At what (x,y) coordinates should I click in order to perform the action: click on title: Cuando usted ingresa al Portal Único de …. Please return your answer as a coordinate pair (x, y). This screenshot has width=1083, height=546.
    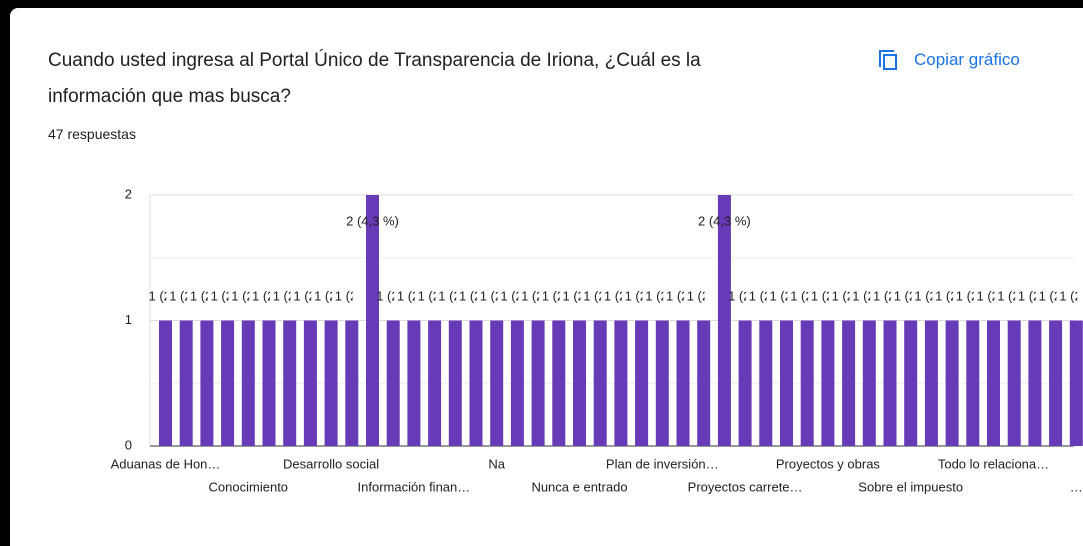
    Looking at the image, I should click on (374, 60).